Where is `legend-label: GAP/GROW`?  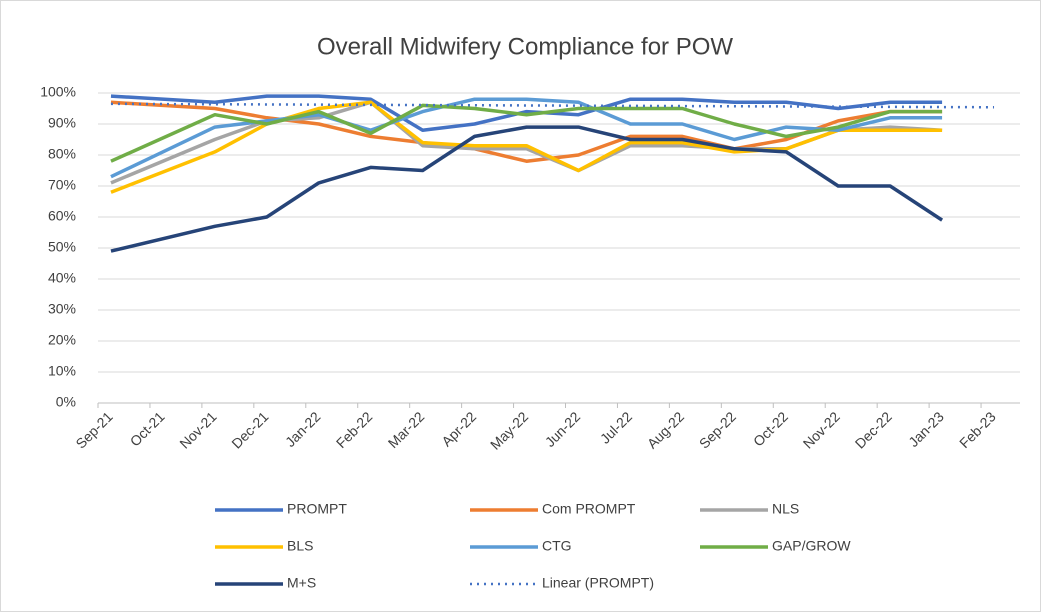 legend-label: GAP/GROW is located at coordinates (811, 546).